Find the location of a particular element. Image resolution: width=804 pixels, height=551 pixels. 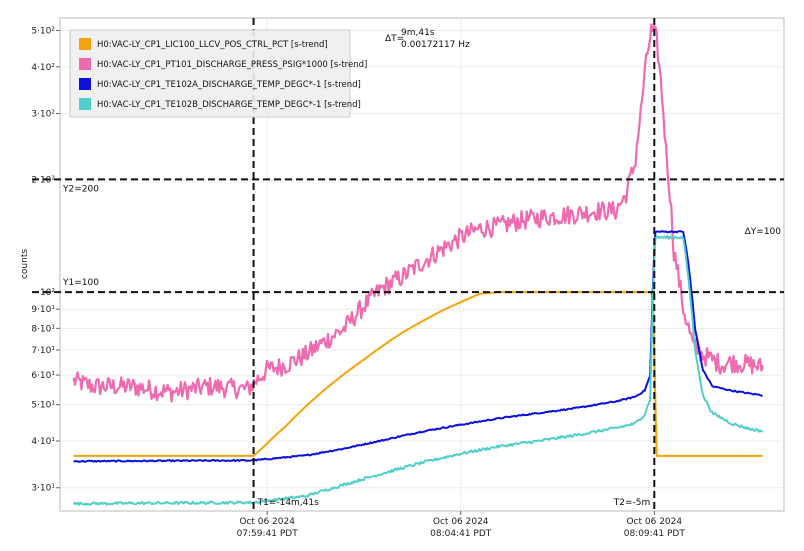

y-tick-label: 3·10¹ is located at coordinates (43, 489).